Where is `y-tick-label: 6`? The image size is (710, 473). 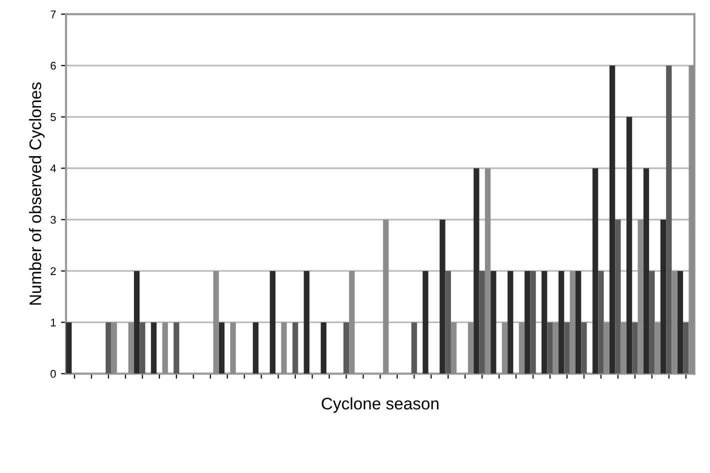
y-tick-label: 6 is located at coordinates (53, 66).